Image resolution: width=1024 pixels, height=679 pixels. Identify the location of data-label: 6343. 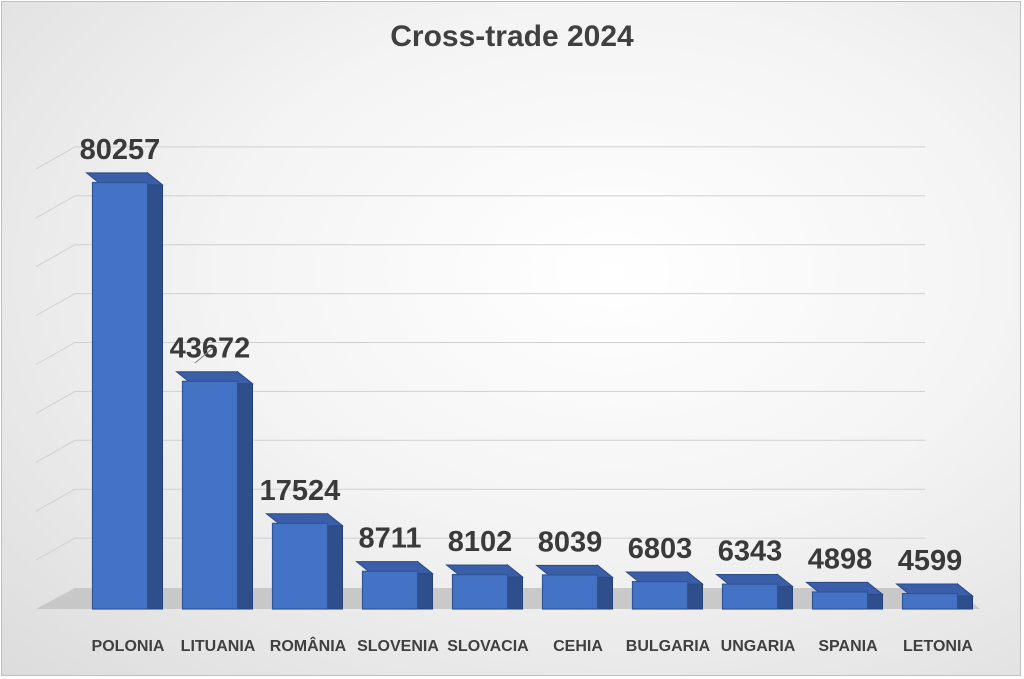
(750, 552).